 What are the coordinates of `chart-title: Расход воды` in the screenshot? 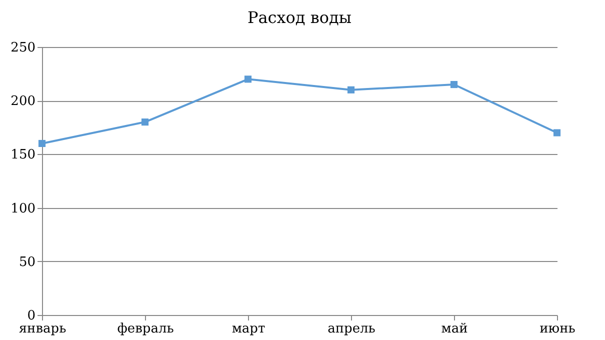 It's located at (299, 17).